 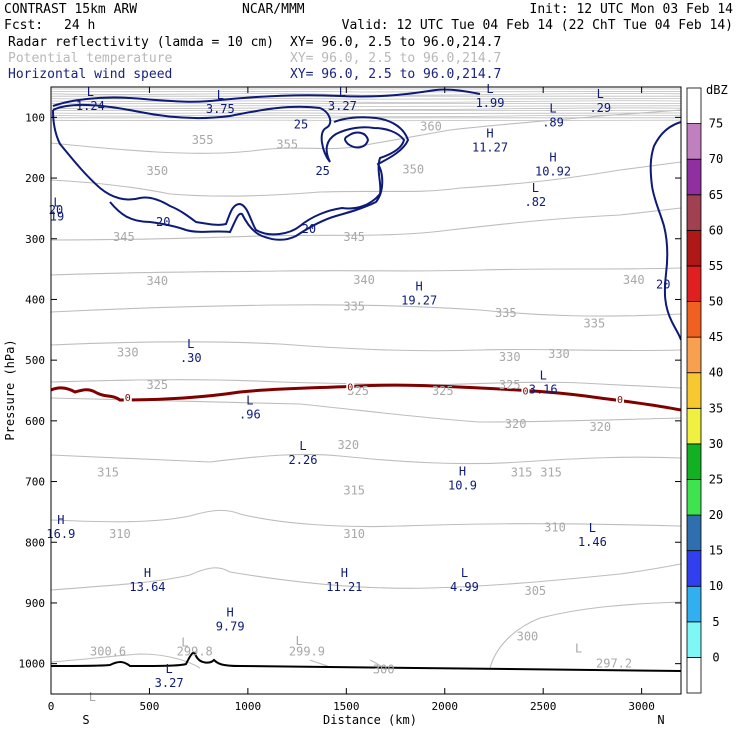 What do you see at coordinates (35, 299) in the screenshot?
I see `y-tick-label: 400` at bounding box center [35, 299].